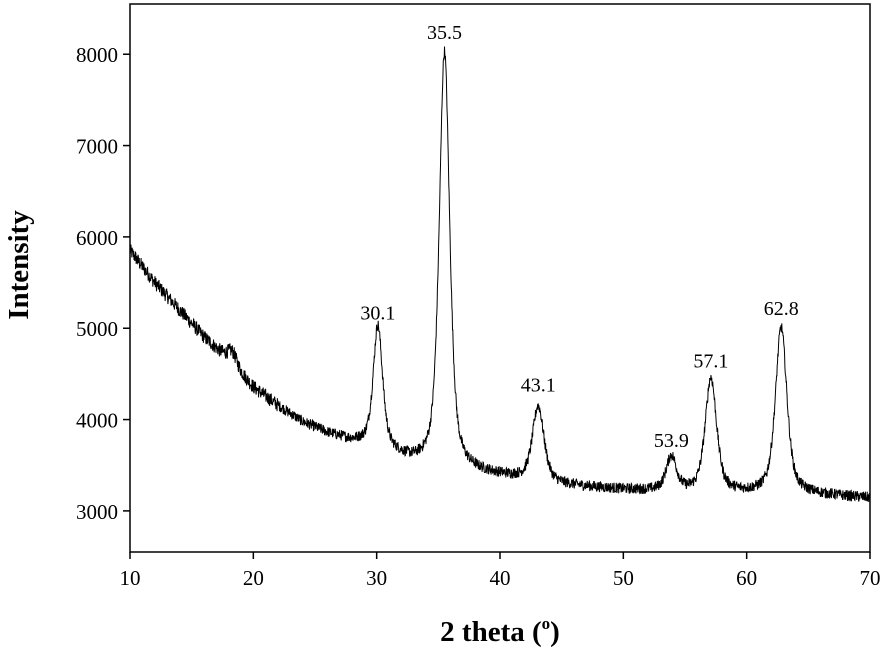 The width and height of the screenshot is (886, 656). I want to click on y-tick-label: 3000, so click(97, 512).